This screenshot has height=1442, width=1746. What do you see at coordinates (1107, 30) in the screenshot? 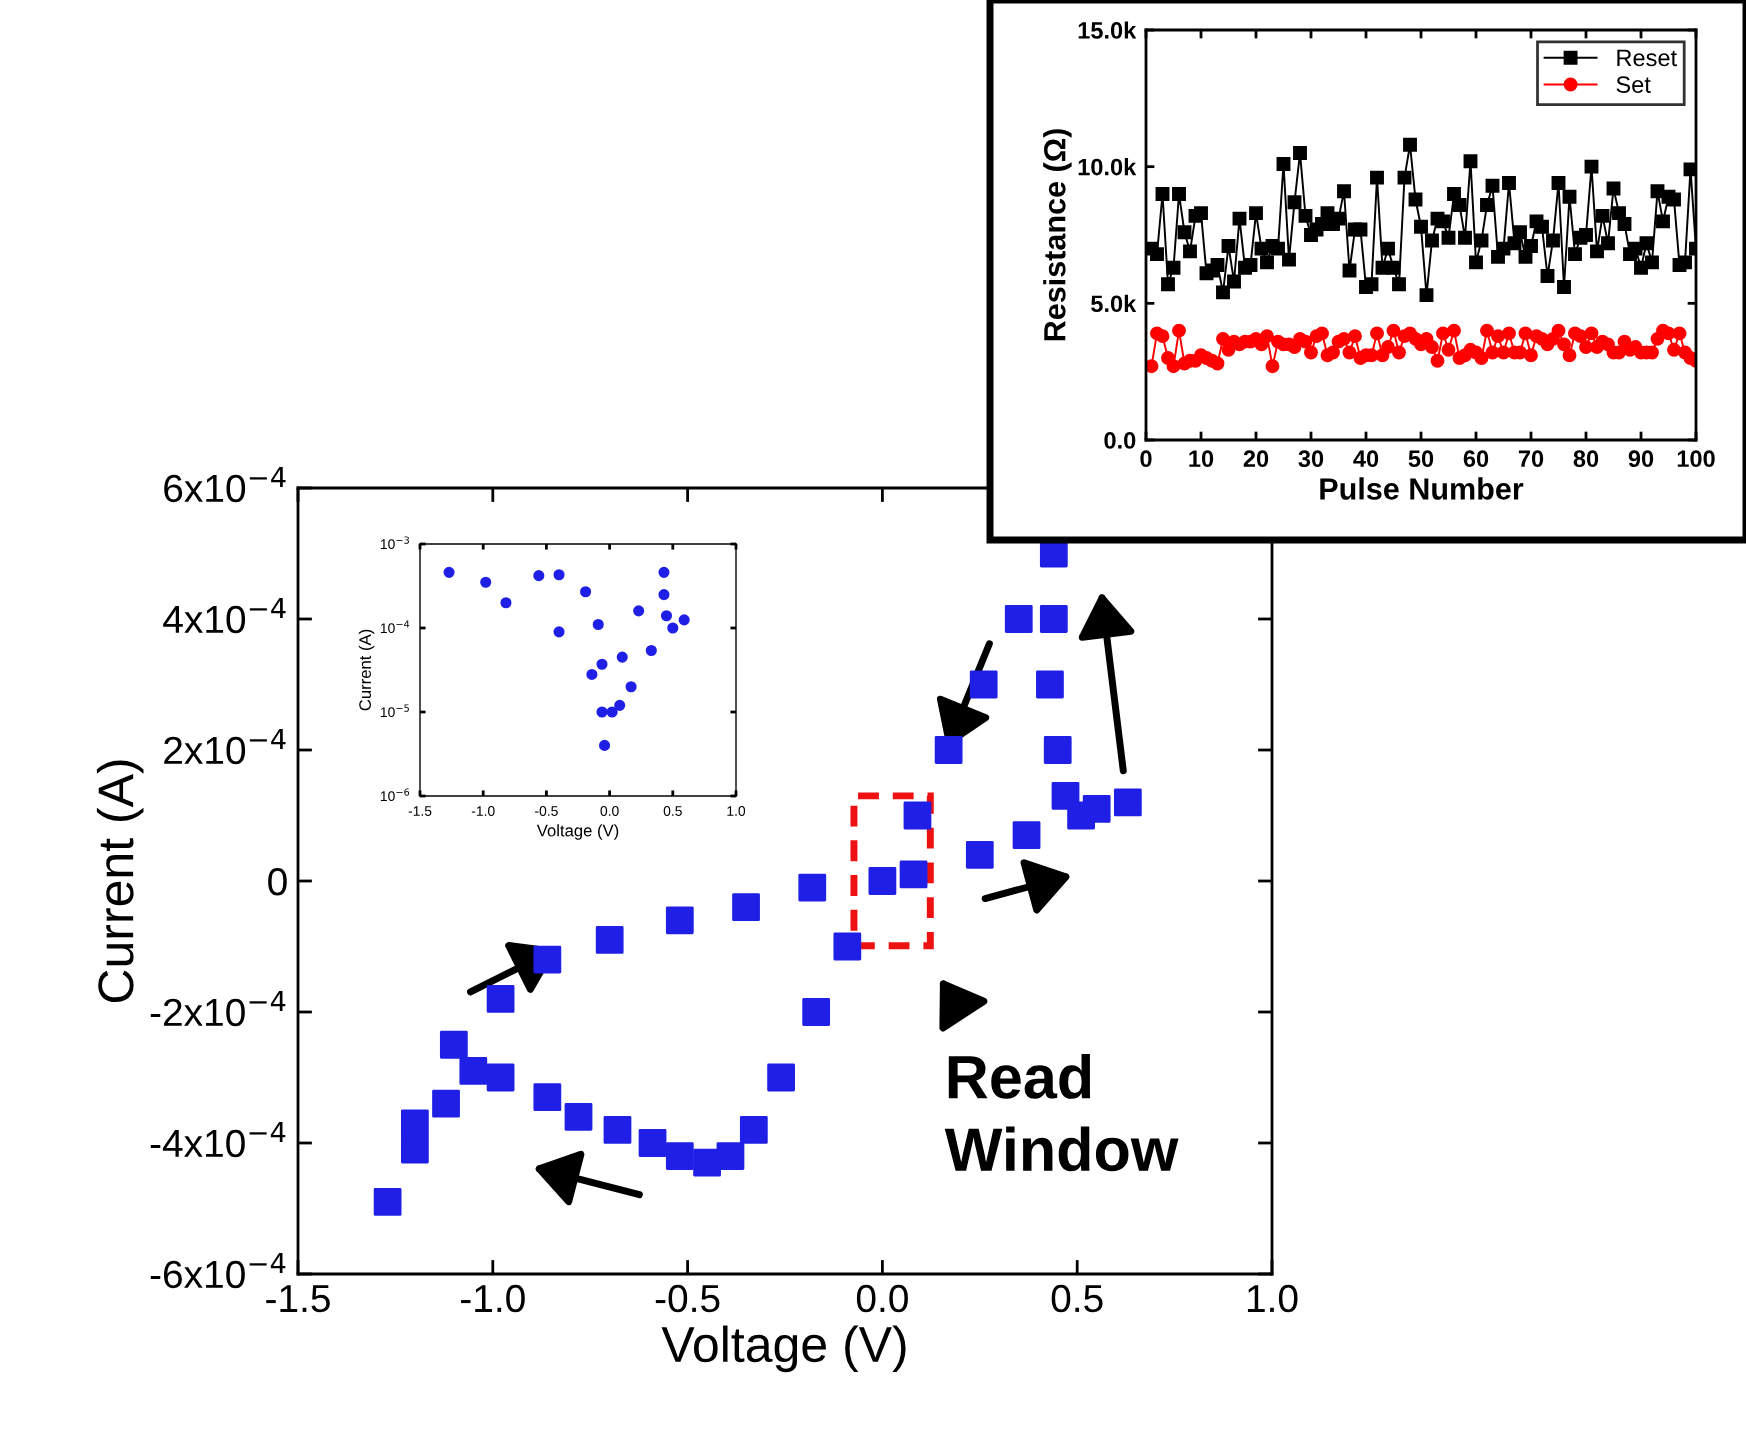
I see `y-tick-label: 15.0k` at bounding box center [1107, 30].